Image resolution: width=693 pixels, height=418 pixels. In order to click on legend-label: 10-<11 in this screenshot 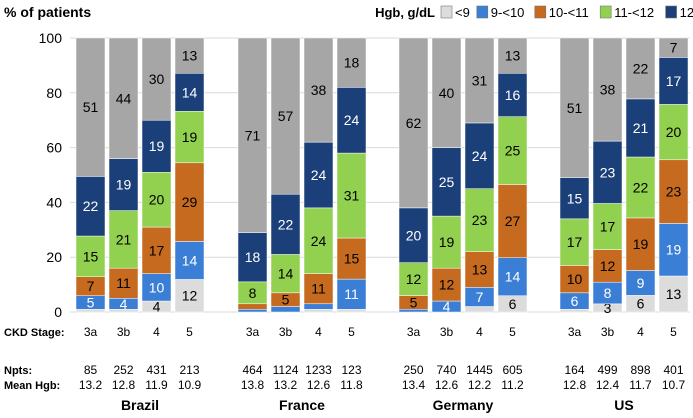, I will do `click(569, 12)`.